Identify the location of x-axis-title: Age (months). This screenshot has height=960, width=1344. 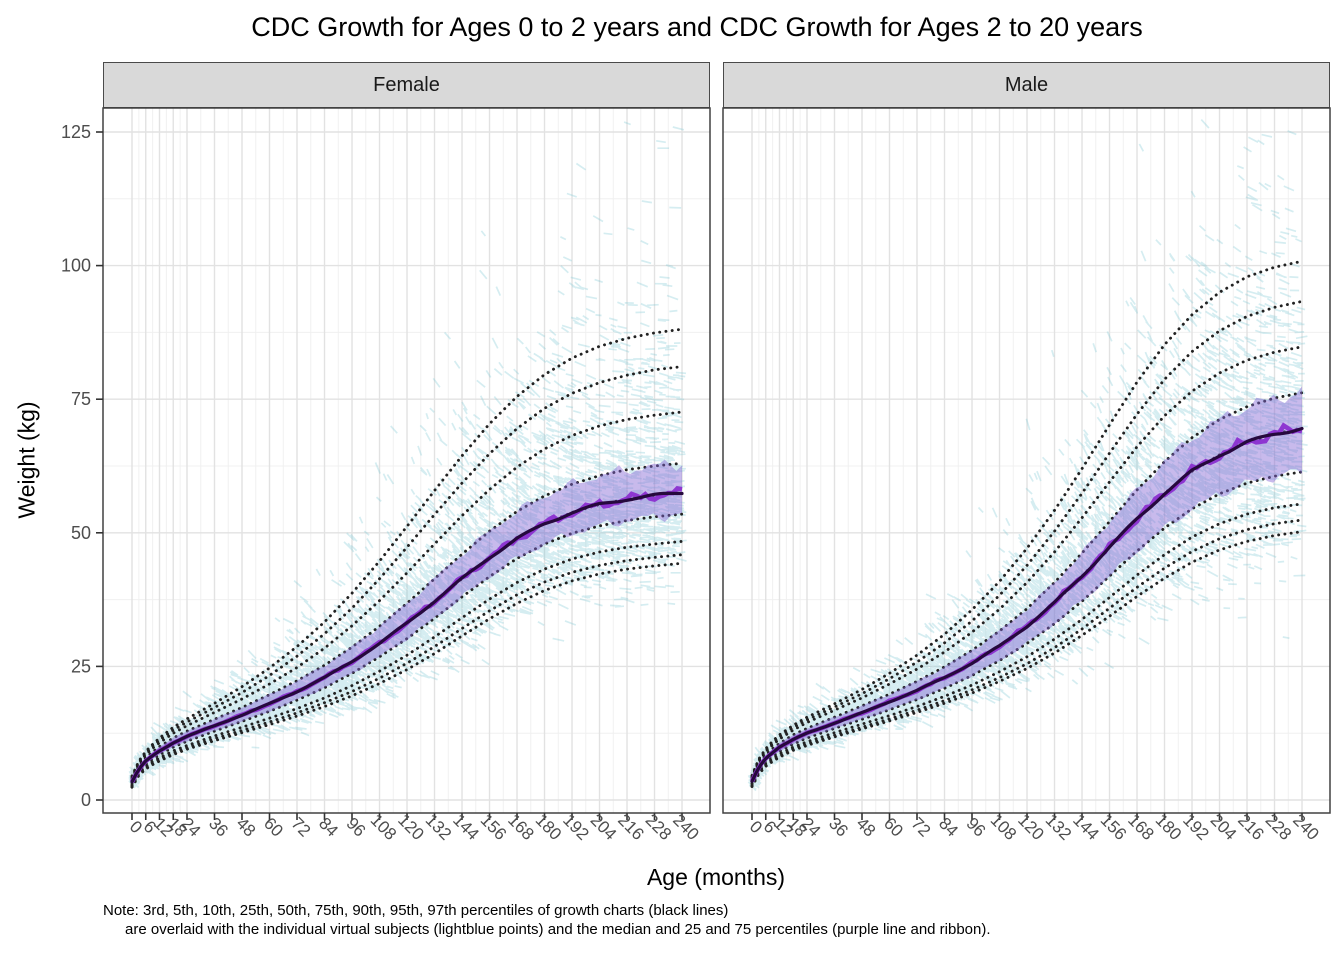
(716, 877).